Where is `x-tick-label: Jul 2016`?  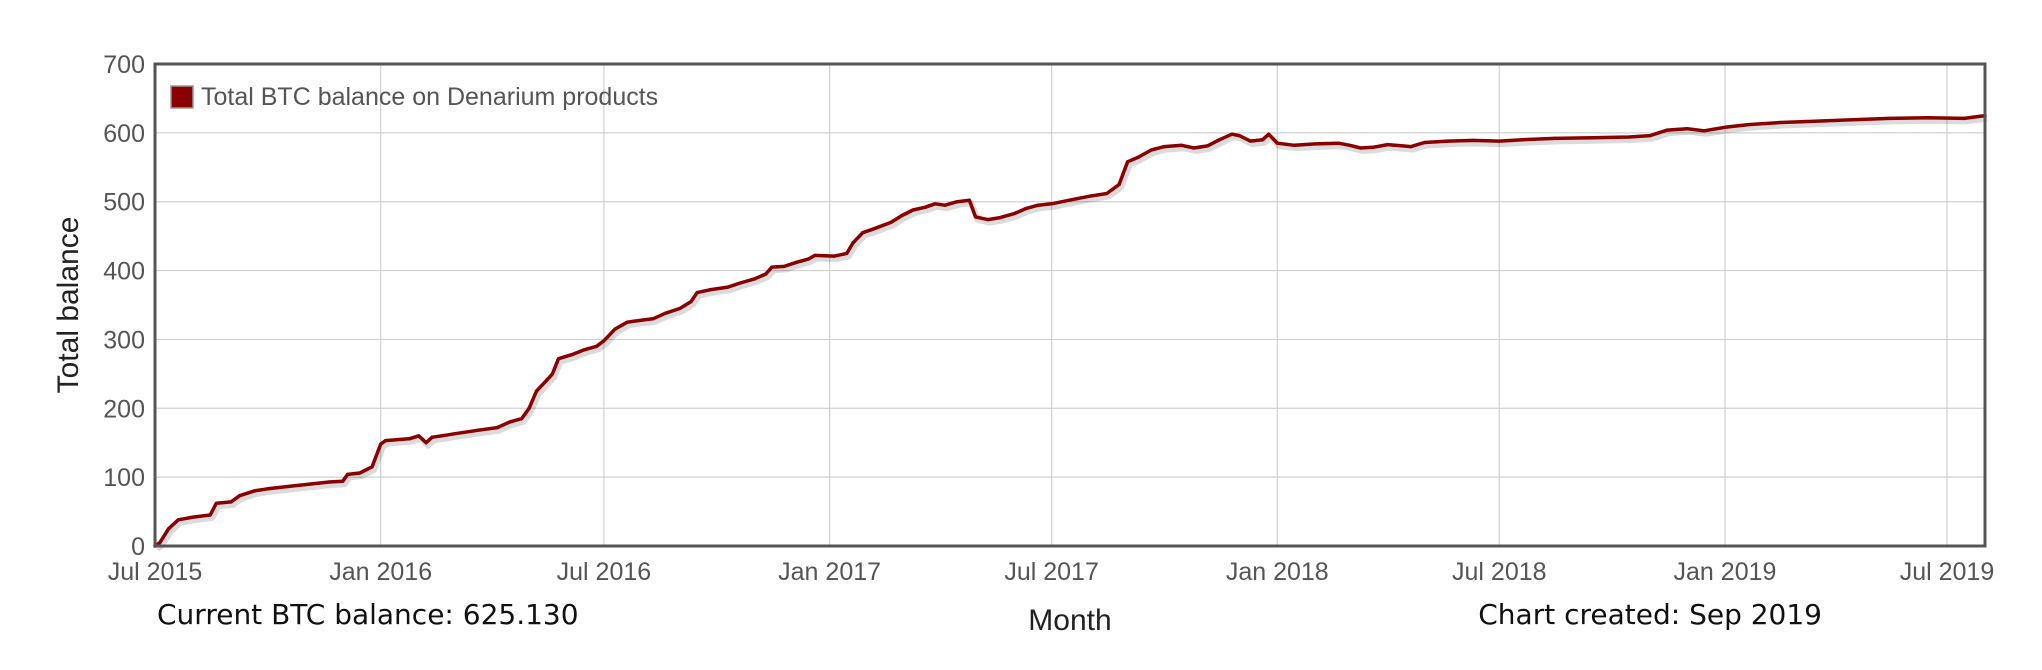
x-tick-label: Jul 2016 is located at coordinates (604, 572).